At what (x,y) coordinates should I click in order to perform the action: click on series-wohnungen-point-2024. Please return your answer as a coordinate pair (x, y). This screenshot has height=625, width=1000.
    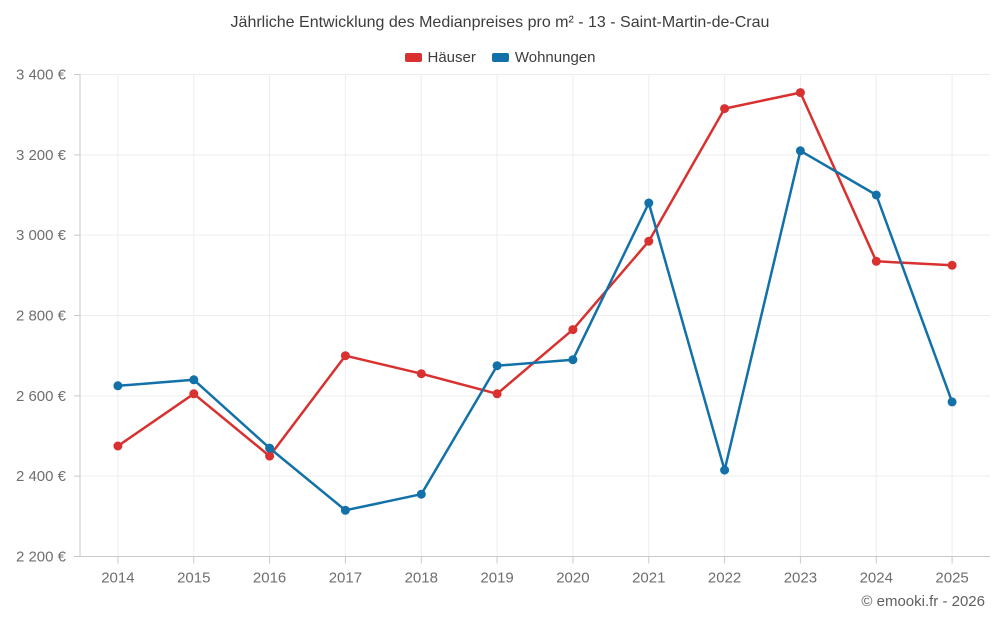
    Looking at the image, I should click on (876, 195).